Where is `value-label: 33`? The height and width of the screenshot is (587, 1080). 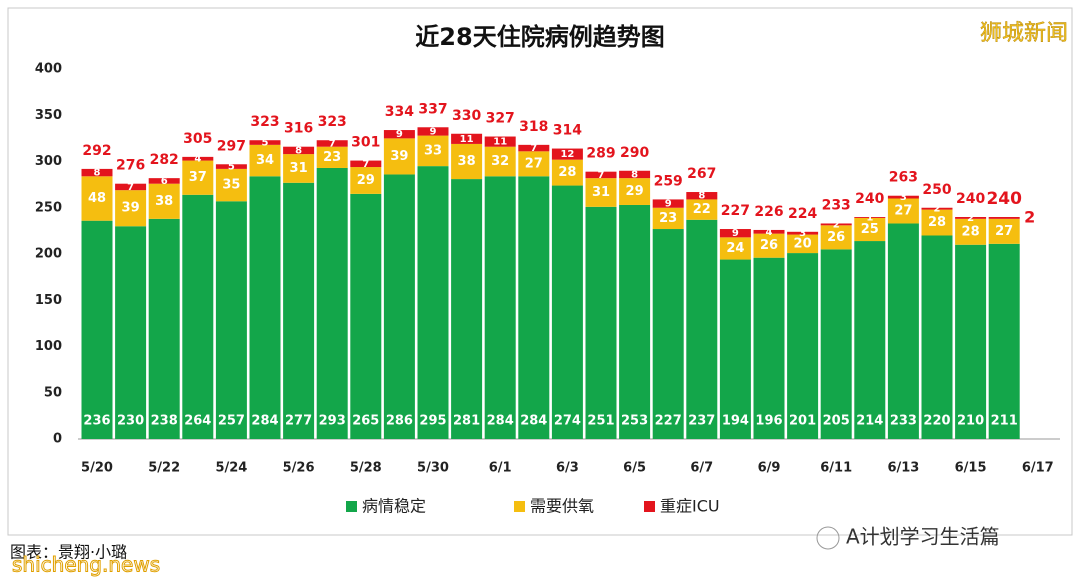 value-label: 33 is located at coordinates (433, 150).